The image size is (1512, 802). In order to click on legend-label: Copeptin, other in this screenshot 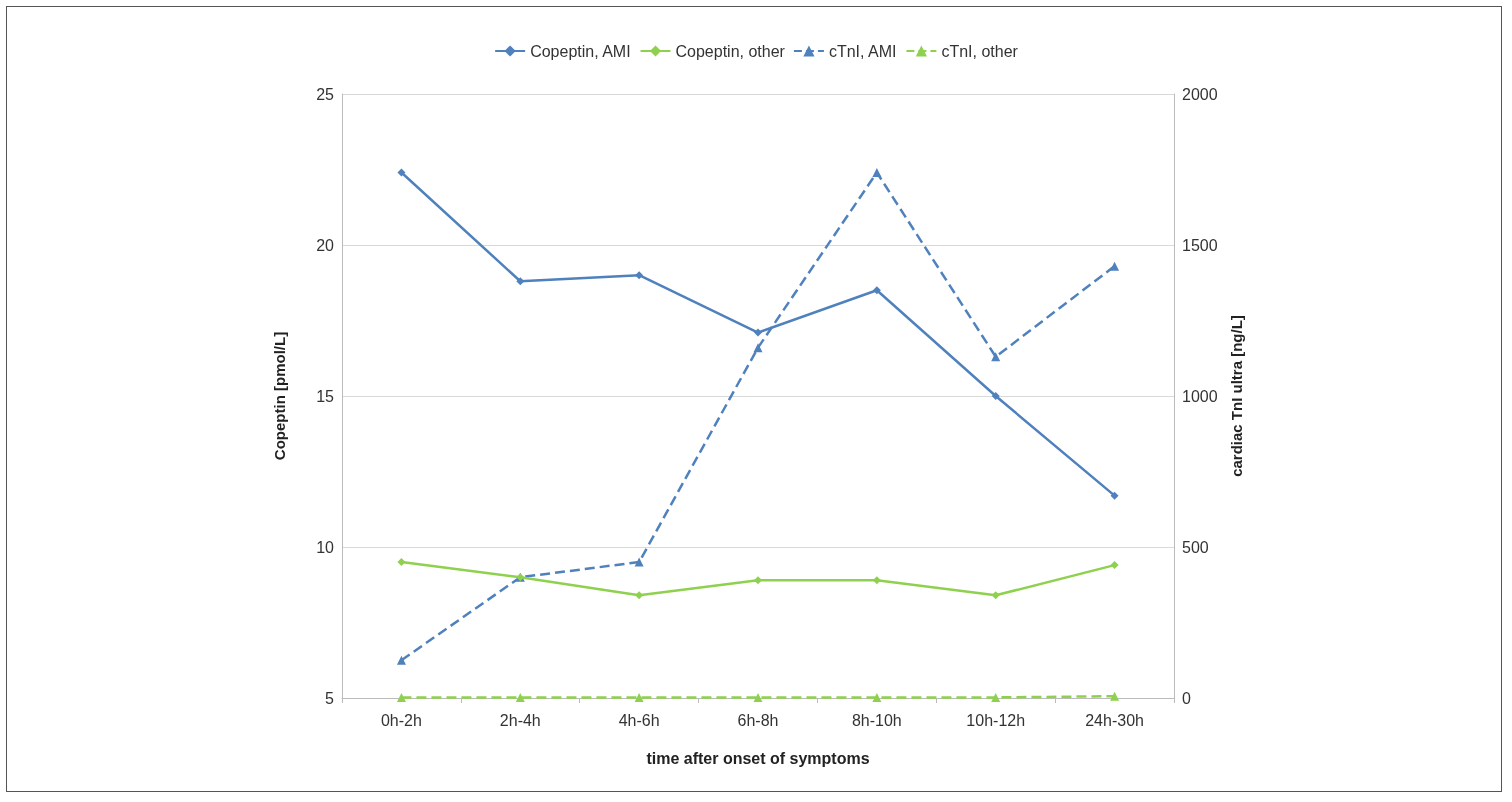, I will do `click(730, 51)`.